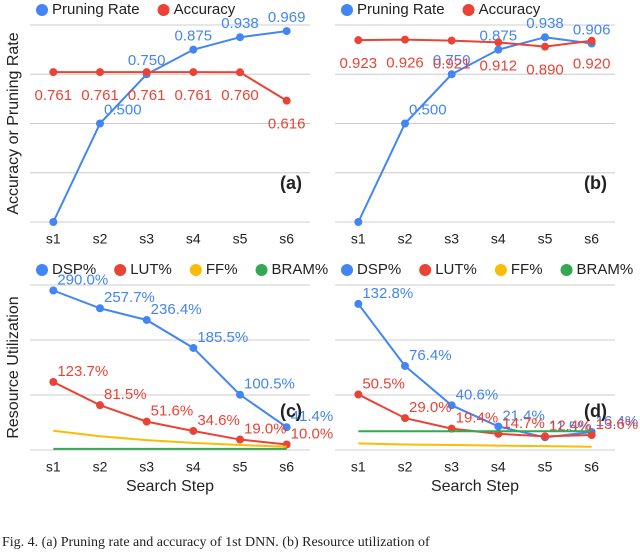 This screenshot has height=554, width=640. Describe the element at coordinates (592, 64) in the screenshot. I see `data-label: 0.920` at that location.